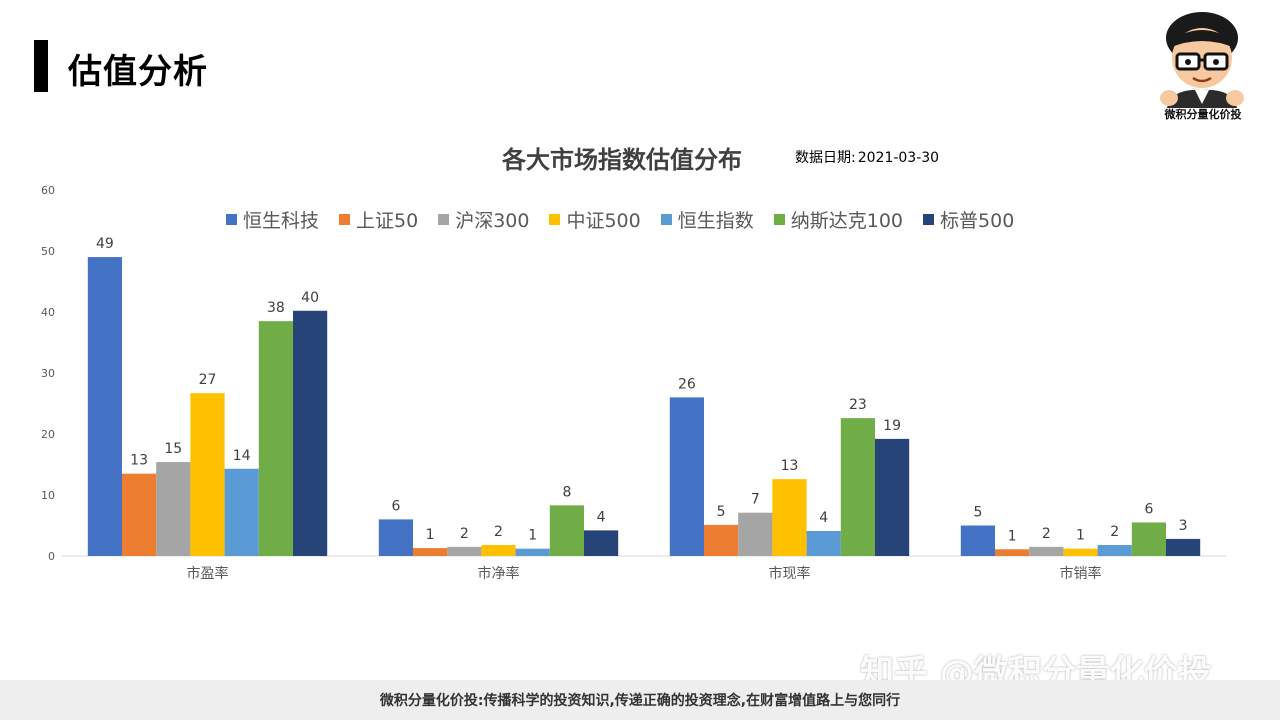 The height and width of the screenshot is (720, 1280). What do you see at coordinates (208, 573) in the screenshot?
I see `x-category-label: 市盈率` at bounding box center [208, 573].